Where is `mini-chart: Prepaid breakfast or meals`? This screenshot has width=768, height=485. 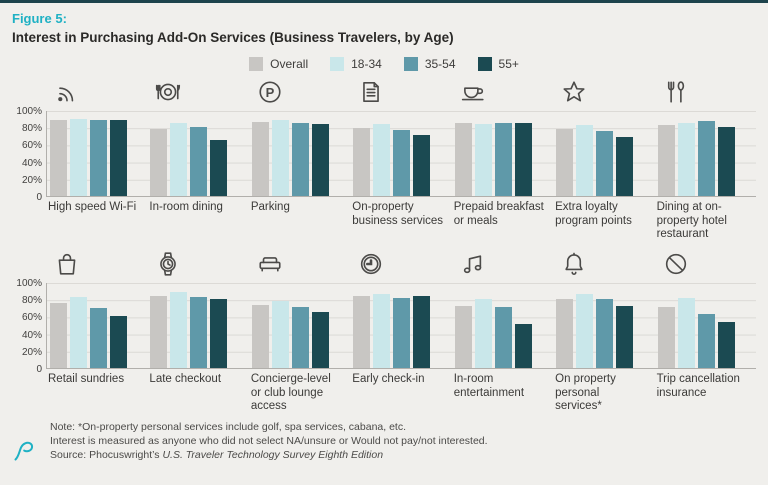
mini-chart: Prepaid breakfast or meals is located at coordinates (502, 163).